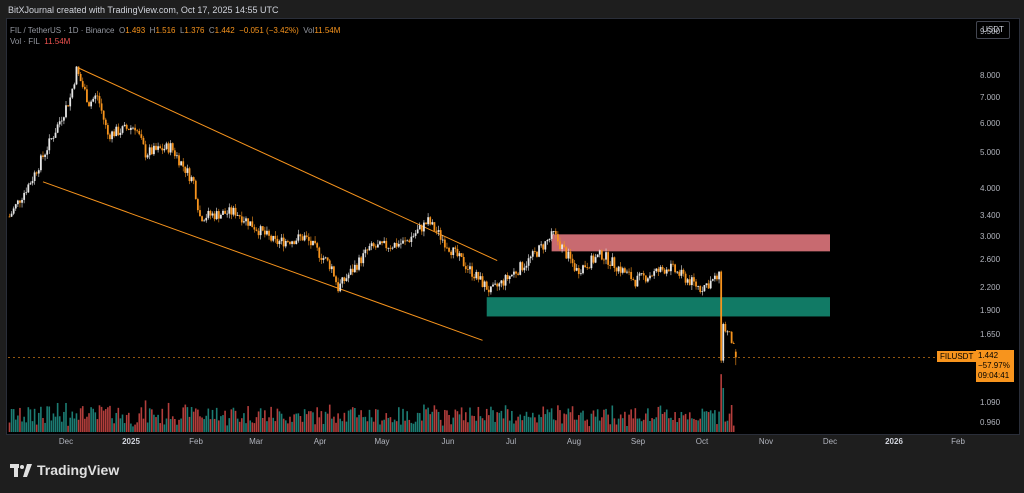 The height and width of the screenshot is (493, 1024). What do you see at coordinates (990, 402) in the screenshot?
I see `price-tick-label: 1.090` at bounding box center [990, 402].